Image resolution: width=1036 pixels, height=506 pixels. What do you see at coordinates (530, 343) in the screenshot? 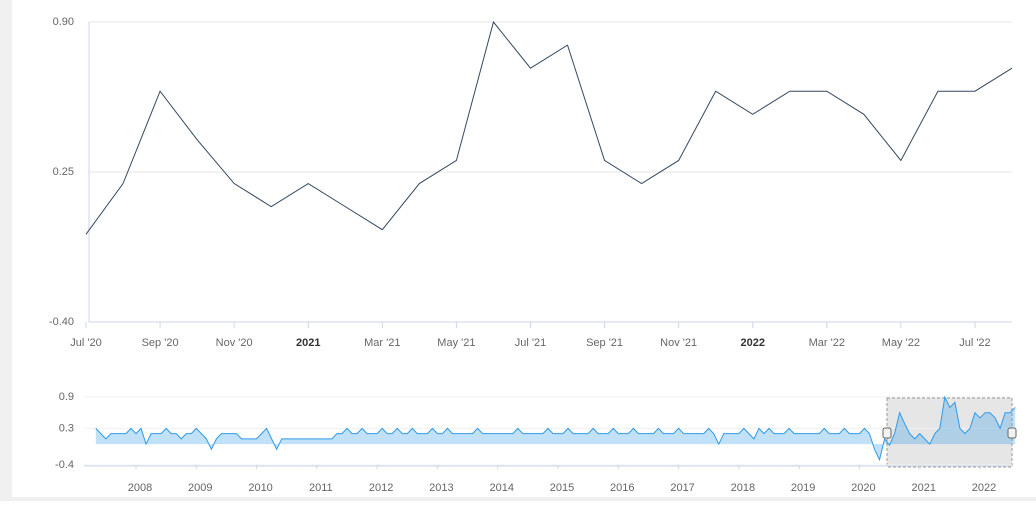
I see `x-tick-label: Jul '21` at bounding box center [530, 343].